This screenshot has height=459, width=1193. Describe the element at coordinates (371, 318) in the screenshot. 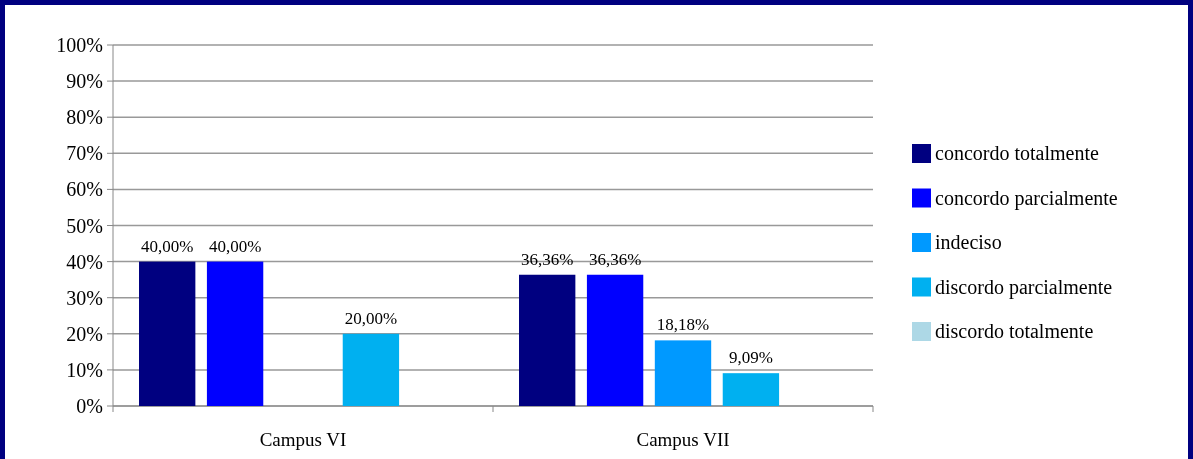

I see `data-label: 20,00%` at that location.